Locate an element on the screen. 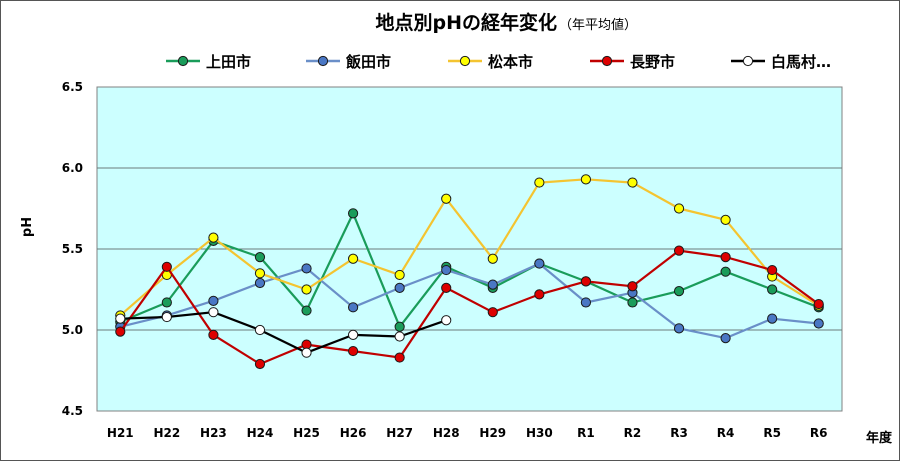 This screenshot has width=900, height=461. legend-label: 飯田市 is located at coordinates (368, 62).